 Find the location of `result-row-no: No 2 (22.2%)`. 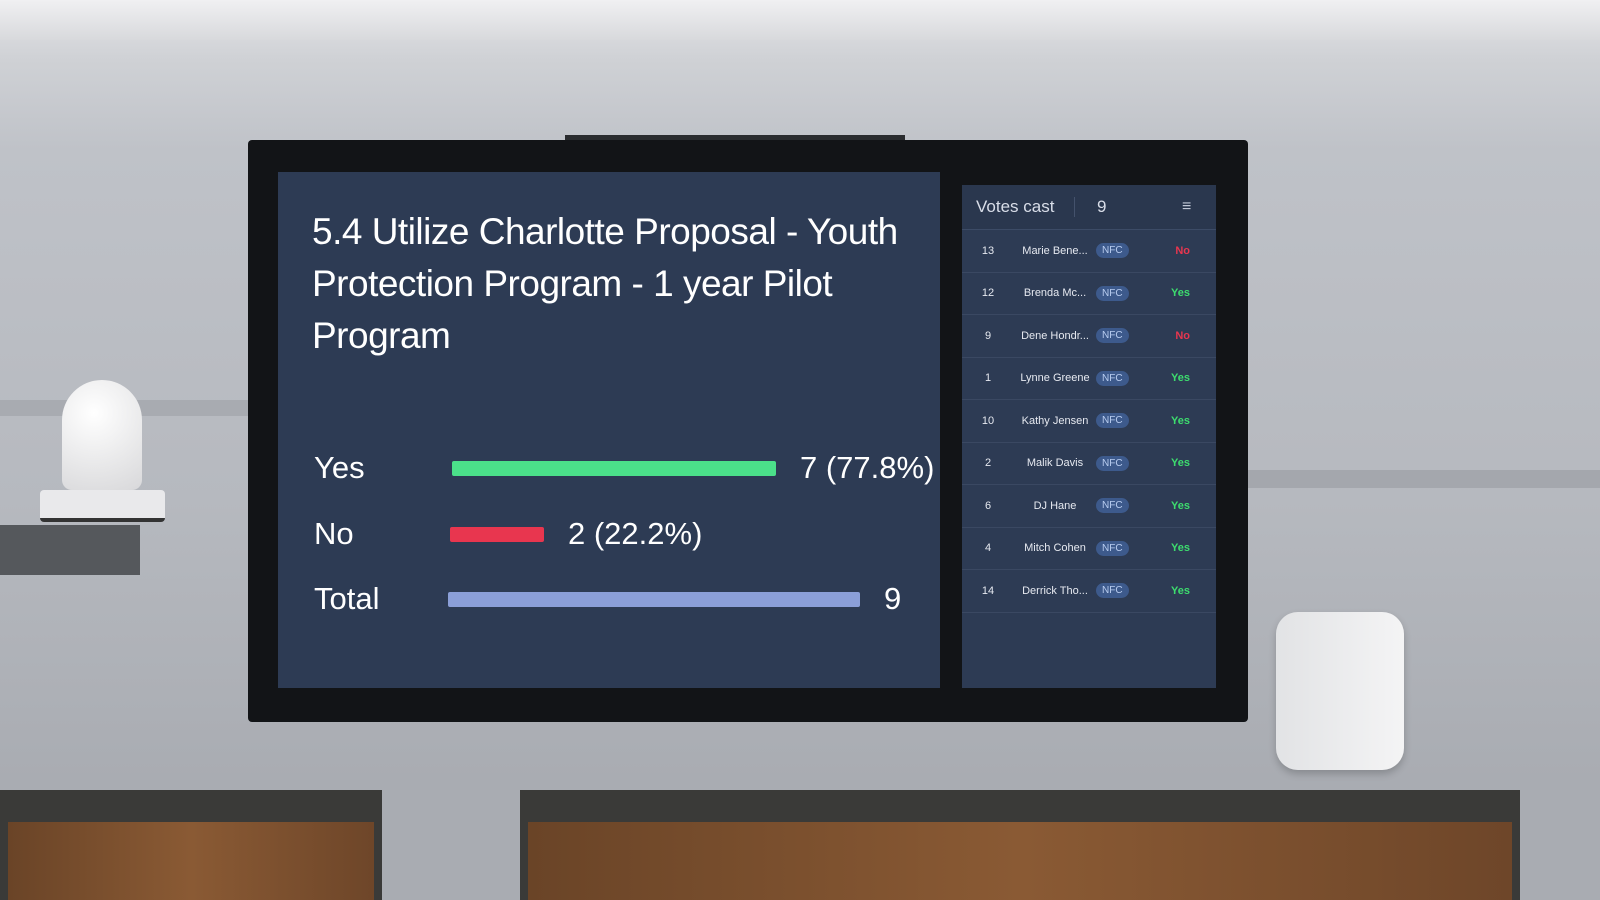

result-row-no: No 2 (22.2%) is located at coordinates (508, 534).